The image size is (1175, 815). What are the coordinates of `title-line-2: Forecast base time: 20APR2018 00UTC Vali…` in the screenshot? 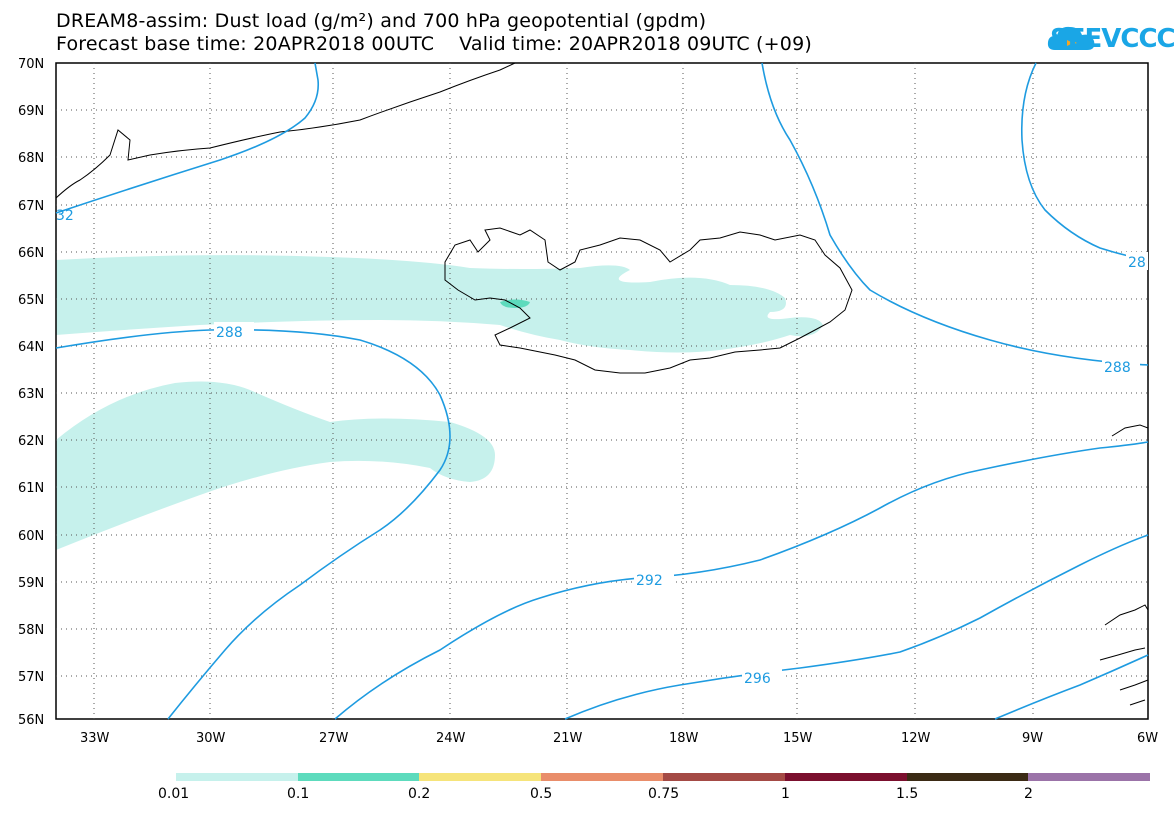 It's located at (434, 44).